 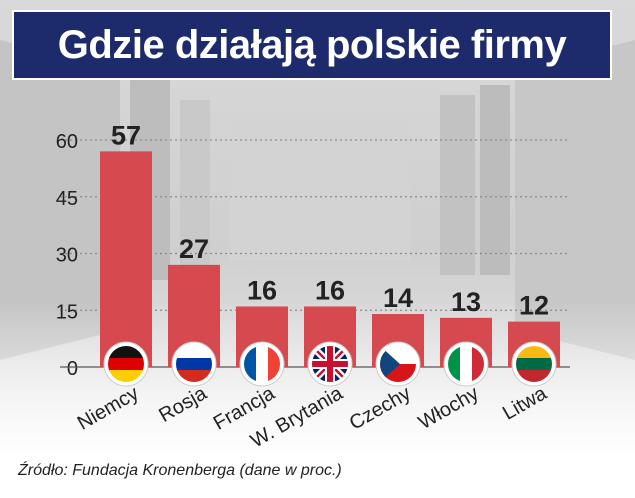 What do you see at coordinates (72, 369) in the screenshot?
I see `y-tick-label: 0` at bounding box center [72, 369].